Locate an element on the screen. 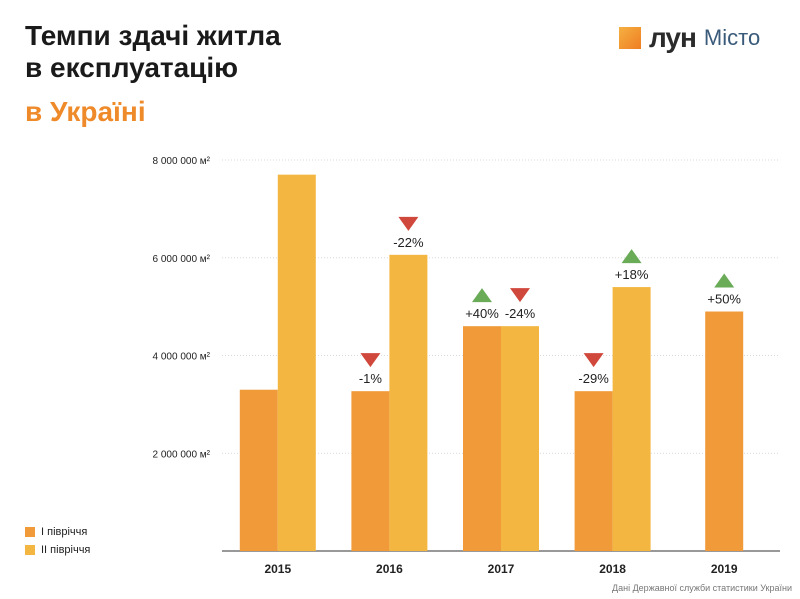 The height and width of the screenshot is (599, 800). legend-swatch-h2 is located at coordinates (30, 550).